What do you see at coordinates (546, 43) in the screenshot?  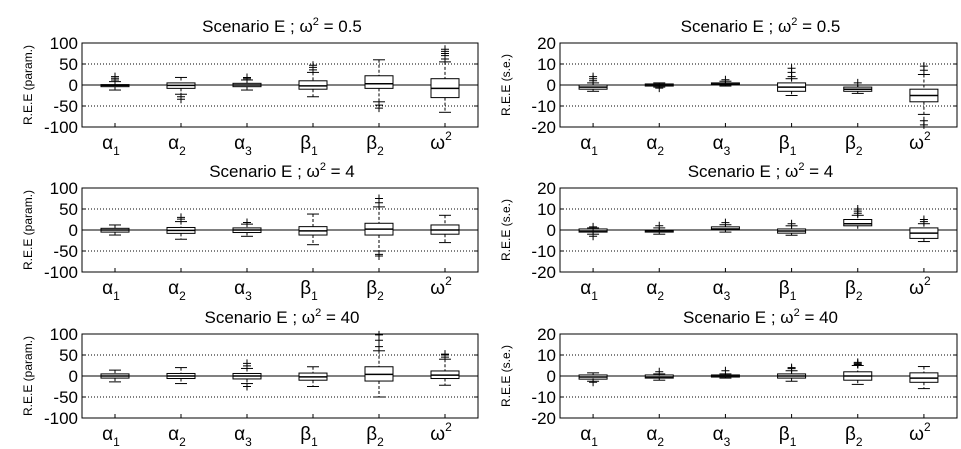 I see `y-tick-label: 20` at bounding box center [546, 43].